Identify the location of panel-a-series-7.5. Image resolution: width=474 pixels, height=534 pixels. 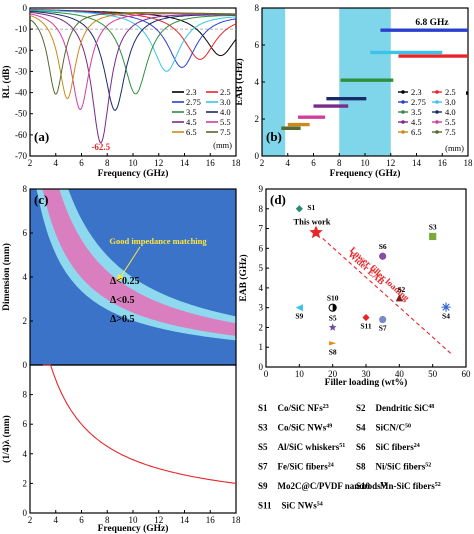
(132, 53).